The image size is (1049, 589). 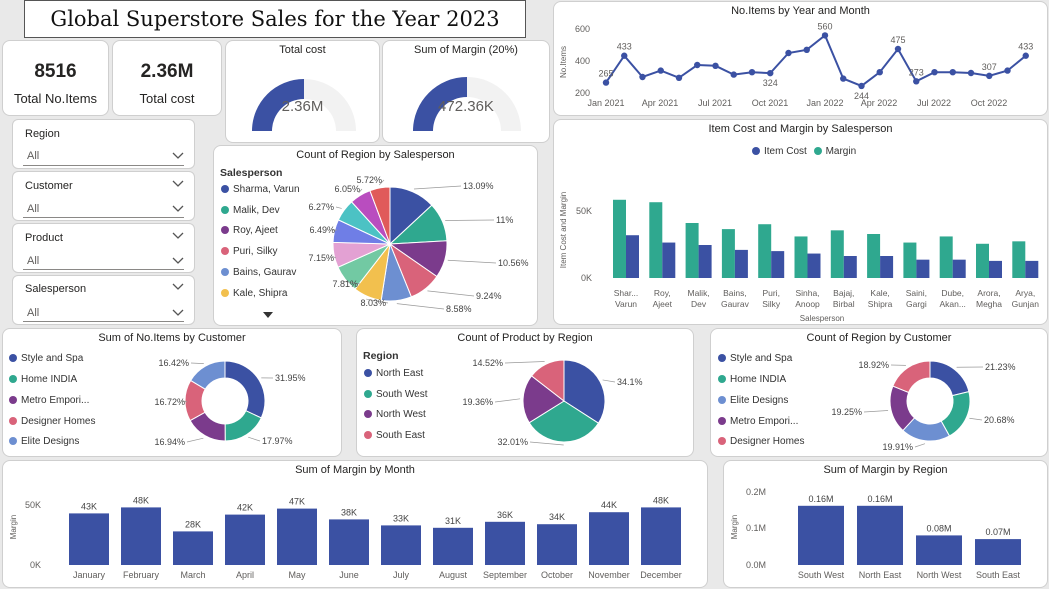 I want to click on legend-item: Malik, Dev, so click(x=250, y=210).